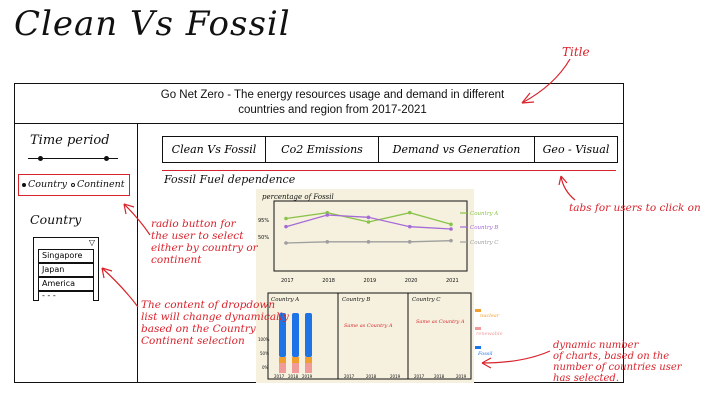 This screenshot has height=406, width=720. What do you see at coordinates (456, 149) in the screenshot?
I see `tab-demand-vs-generation: Demand vs Generation` at bounding box center [456, 149].